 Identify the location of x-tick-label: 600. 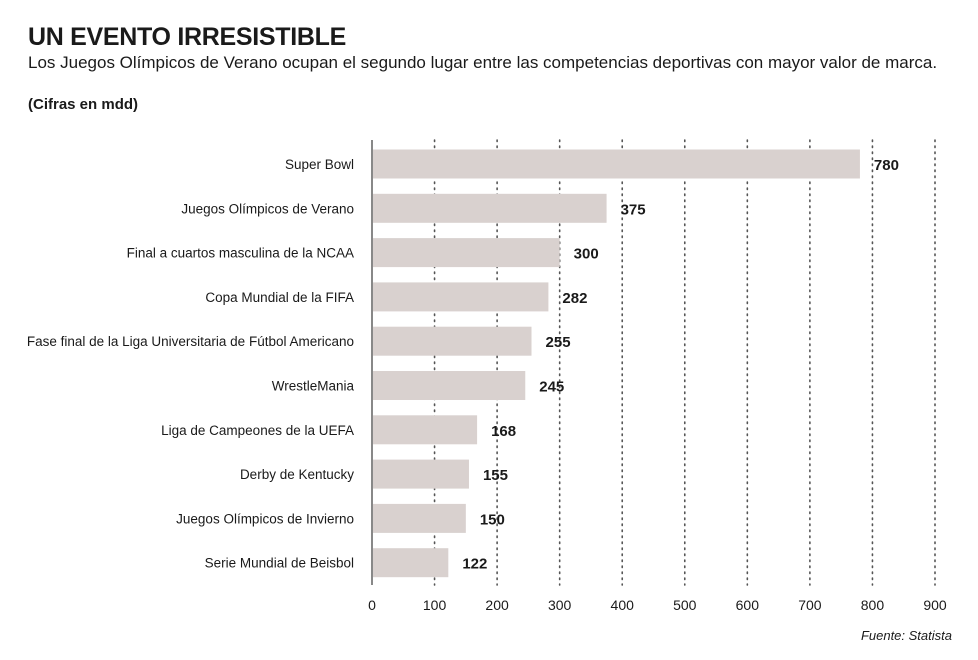
(748, 605).